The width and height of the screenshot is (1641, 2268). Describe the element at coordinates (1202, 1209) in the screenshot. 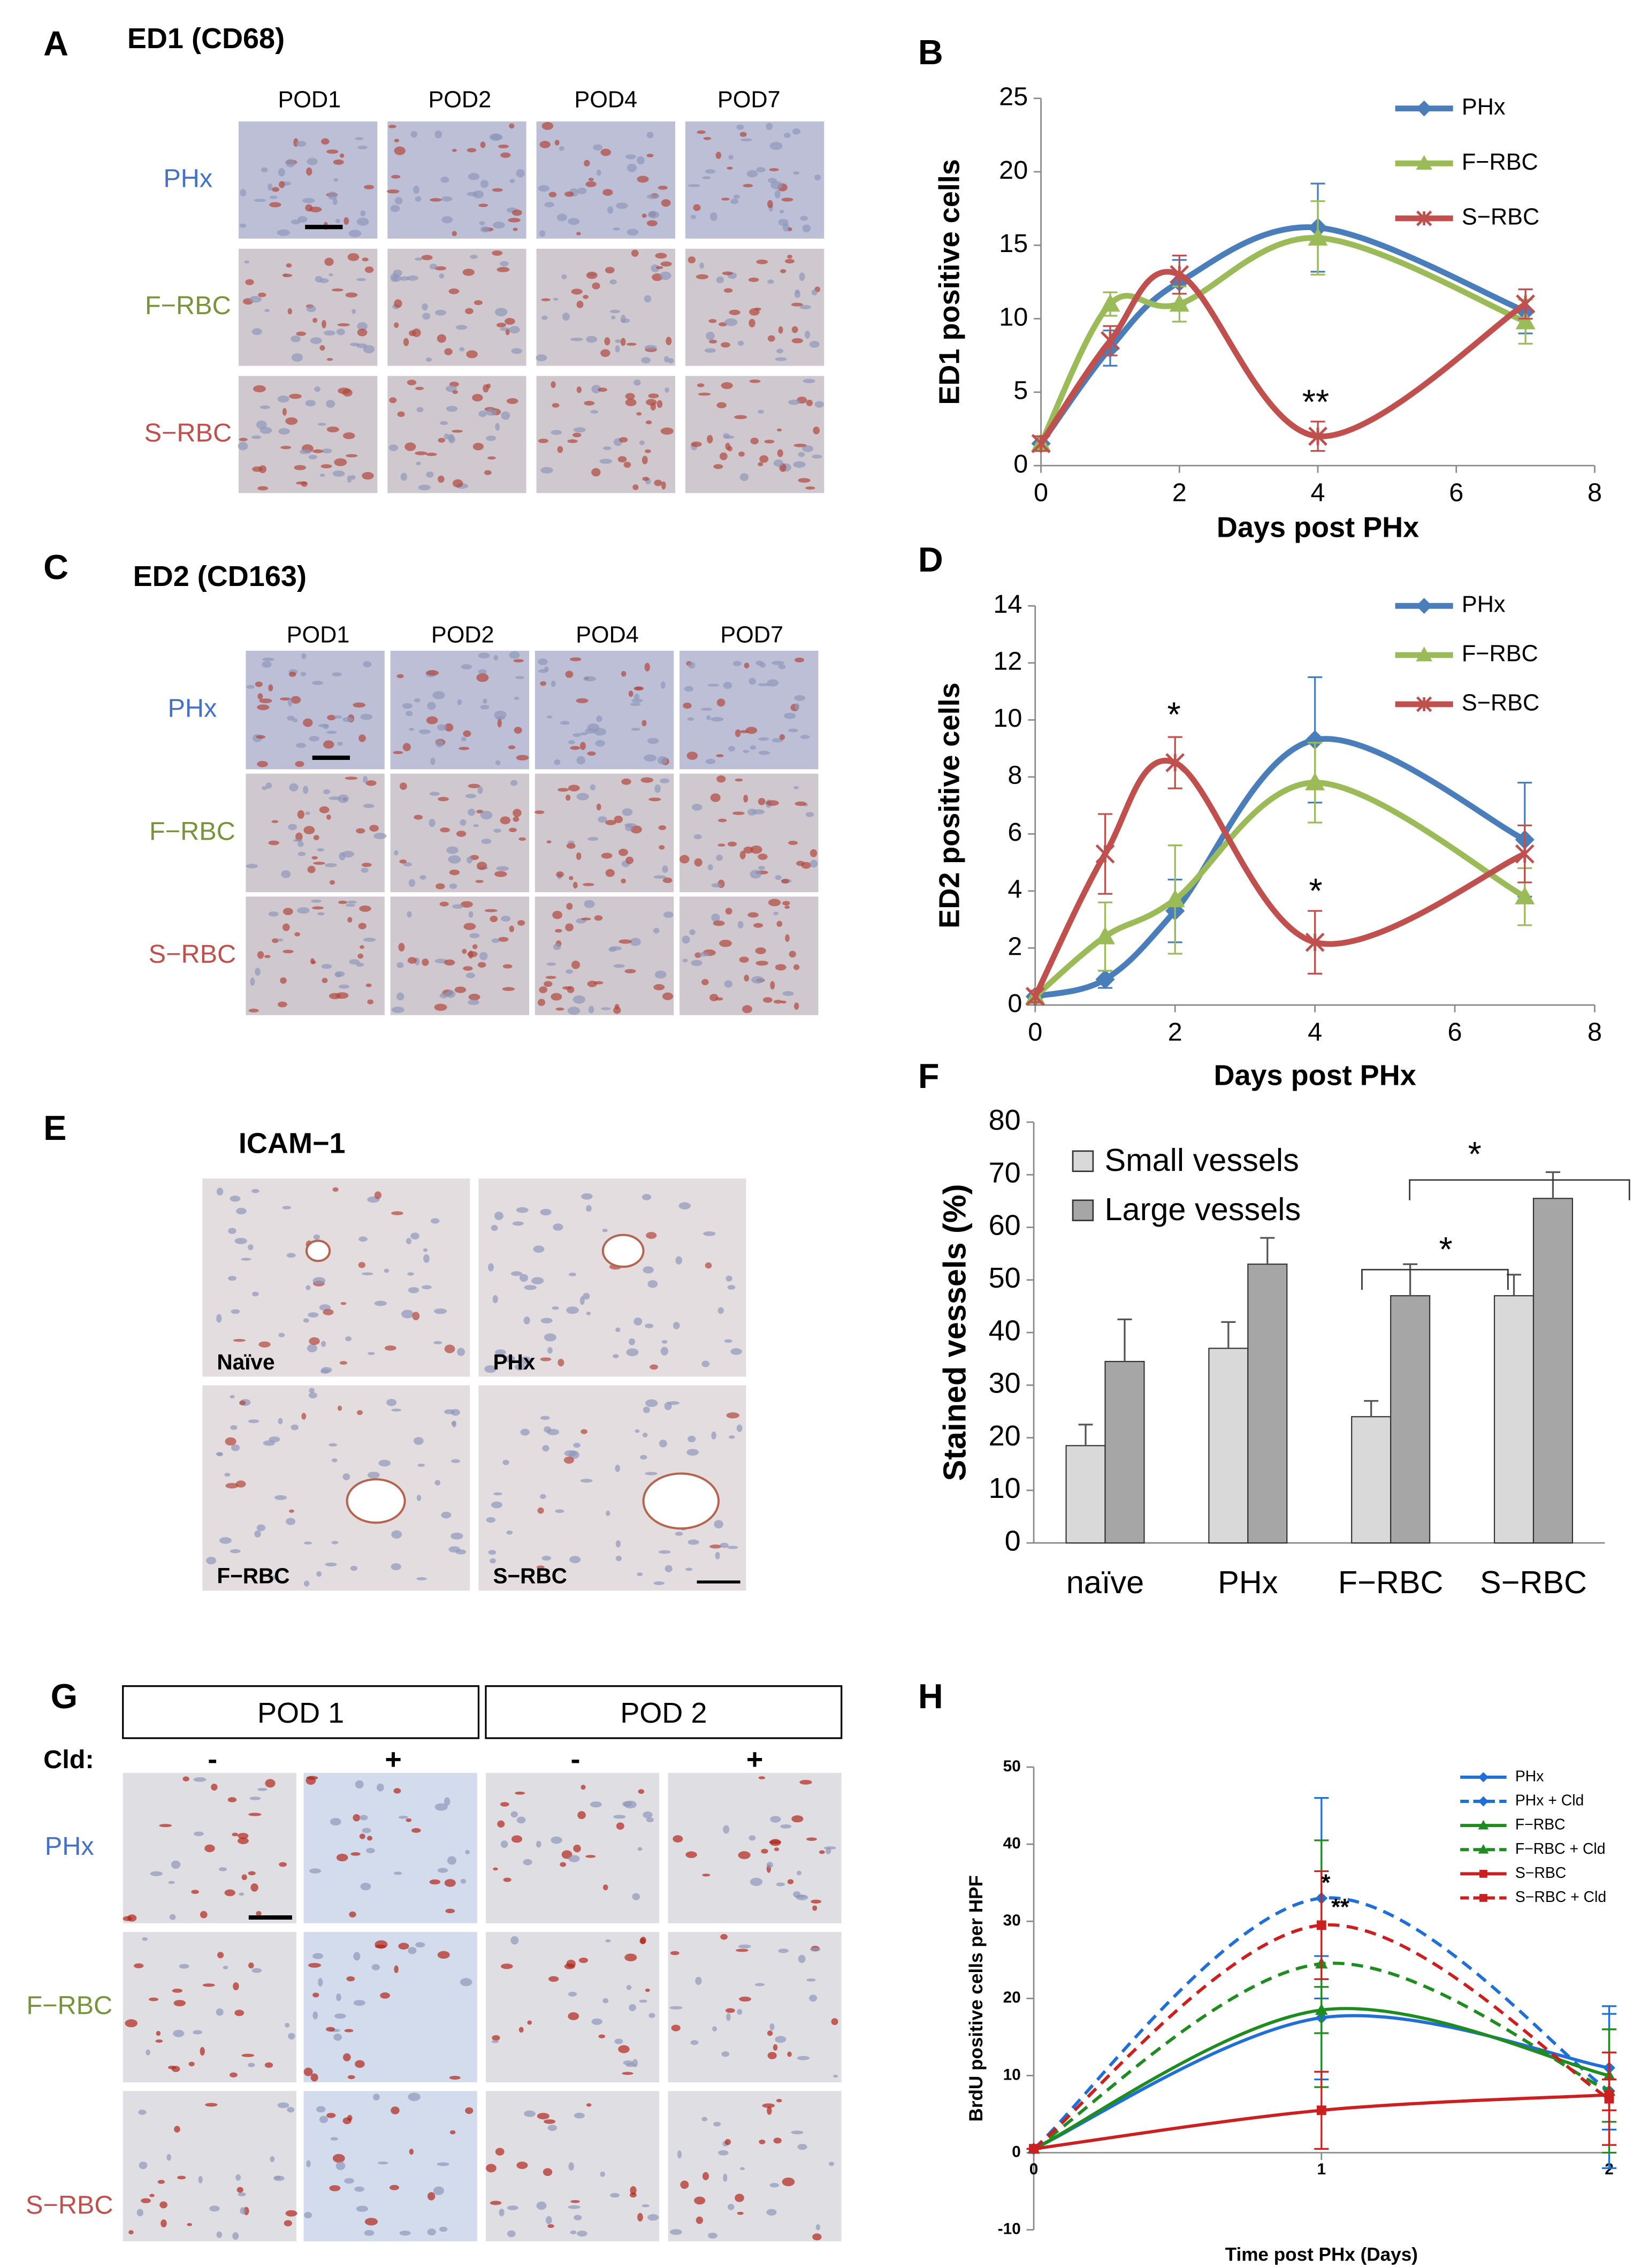

I see `legend-label: Large vessels` at that location.